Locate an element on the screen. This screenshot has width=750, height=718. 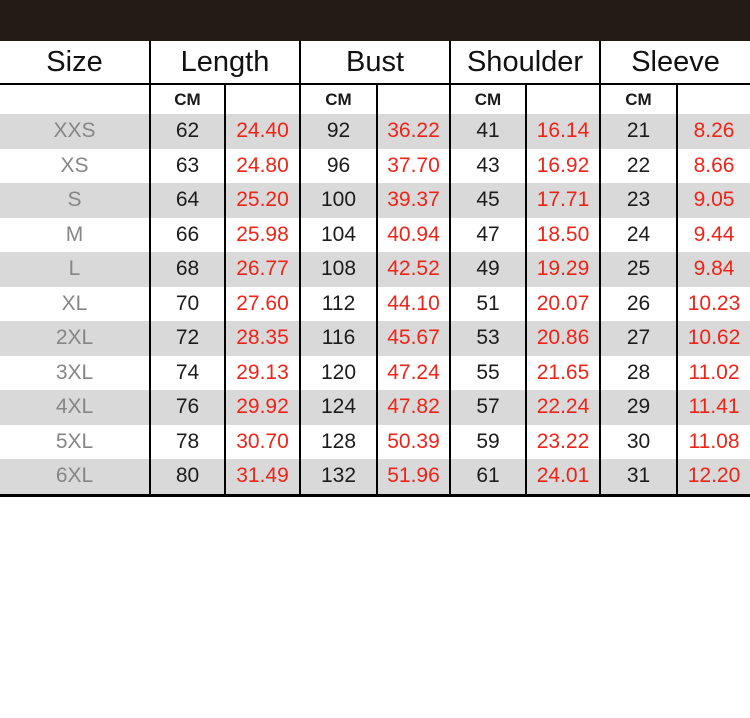
length-cm-cell: 63 is located at coordinates (187, 165).